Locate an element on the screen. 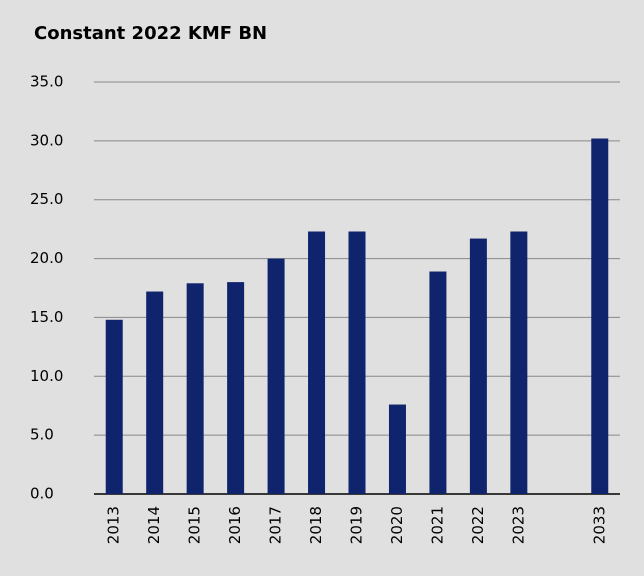  y-tick-label: 20.0 is located at coordinates (46, 258).